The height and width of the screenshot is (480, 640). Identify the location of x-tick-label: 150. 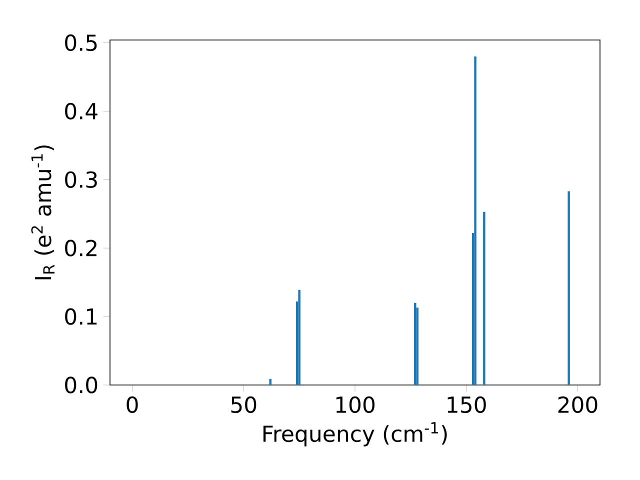
(467, 405).